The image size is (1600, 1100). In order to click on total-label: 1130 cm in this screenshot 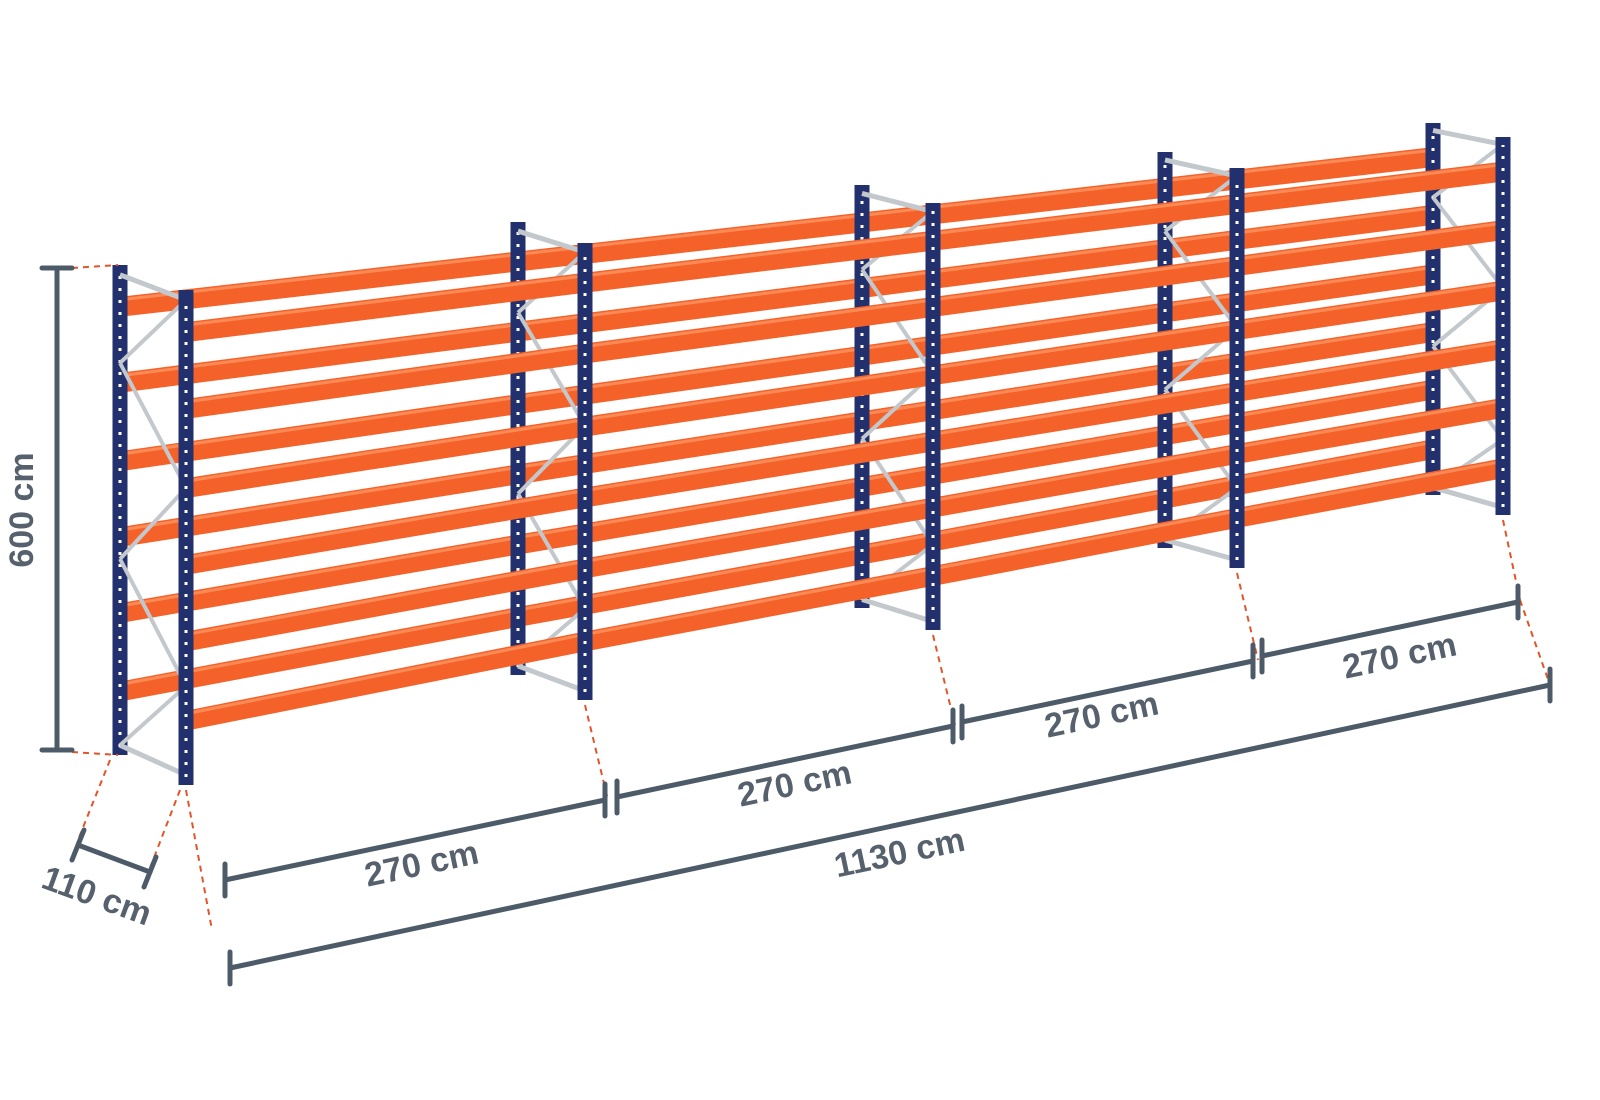, I will do `click(899, 853)`.